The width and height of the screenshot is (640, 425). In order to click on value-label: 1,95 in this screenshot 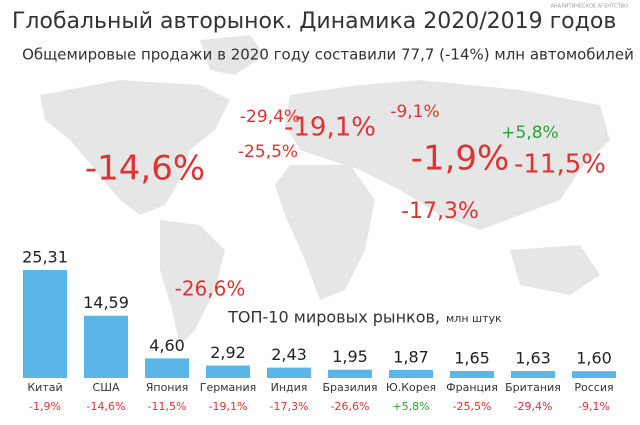, I will do `click(350, 356)`.